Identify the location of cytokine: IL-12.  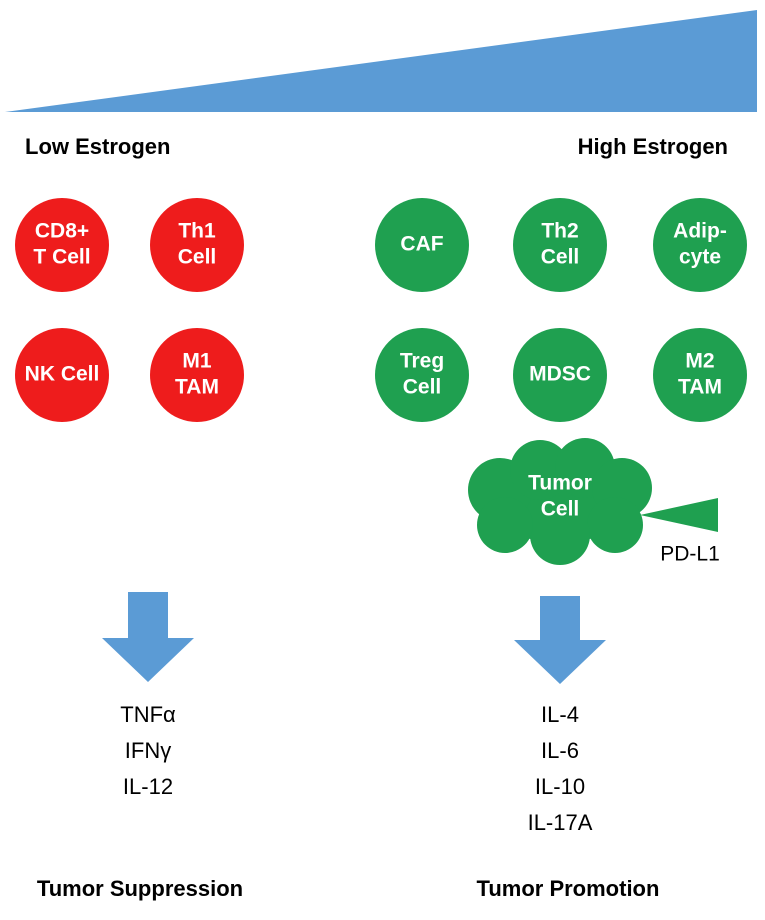
(148, 786).